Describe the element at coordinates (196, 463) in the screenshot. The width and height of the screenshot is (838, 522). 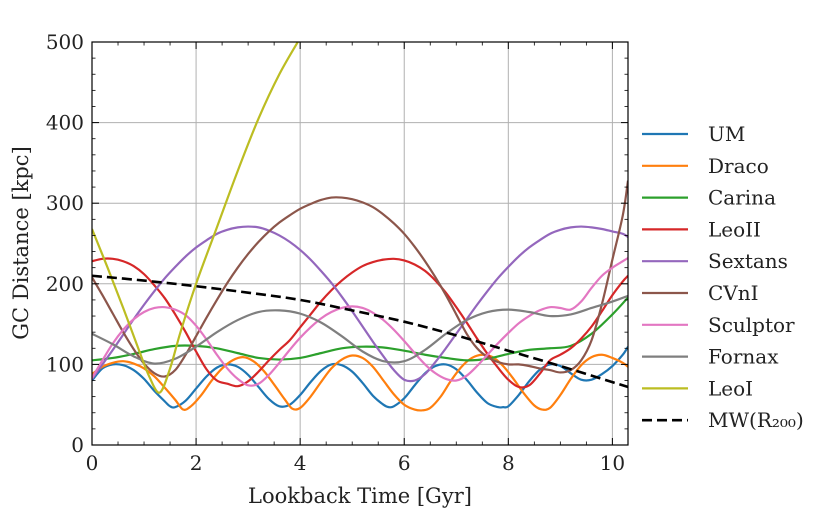
I see `x-tick-label: 2` at that location.